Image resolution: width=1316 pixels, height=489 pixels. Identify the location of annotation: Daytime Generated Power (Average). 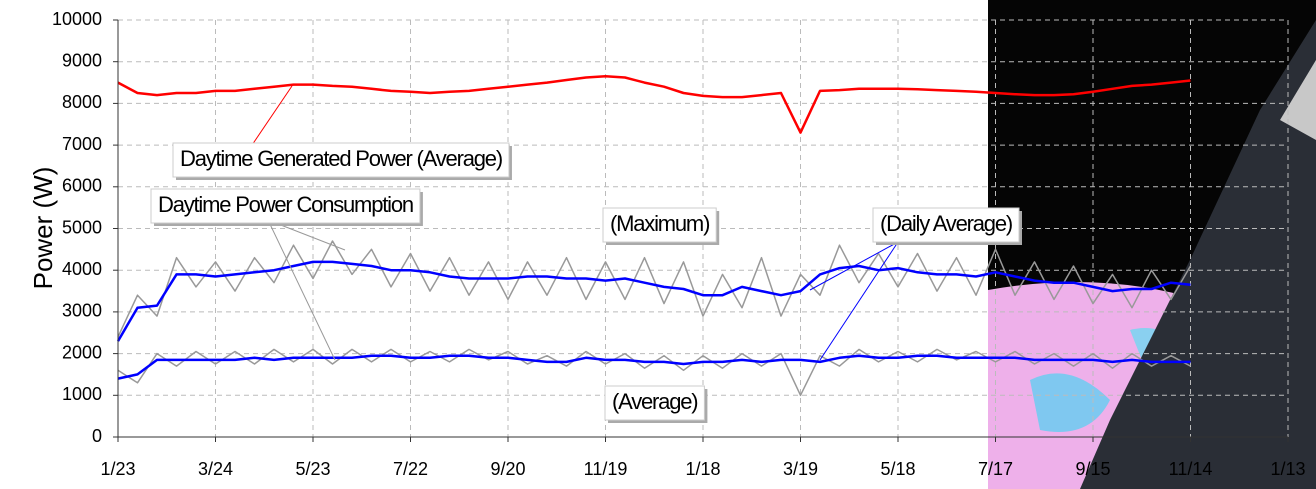
(342, 161).